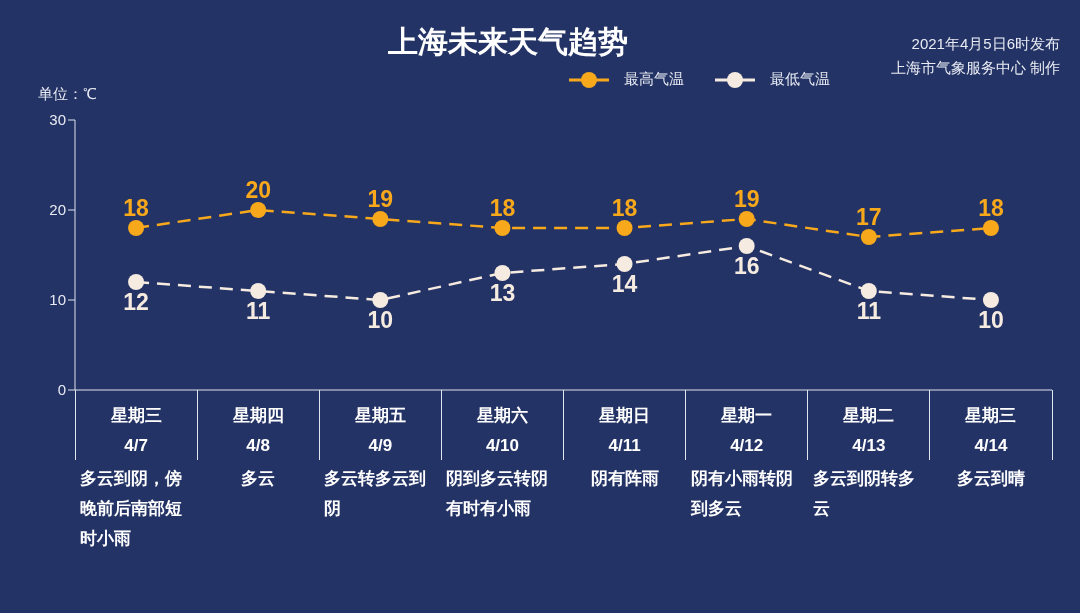 Image resolution: width=1080 pixels, height=613 pixels. I want to click on y-tick-label: 30, so click(57, 120).